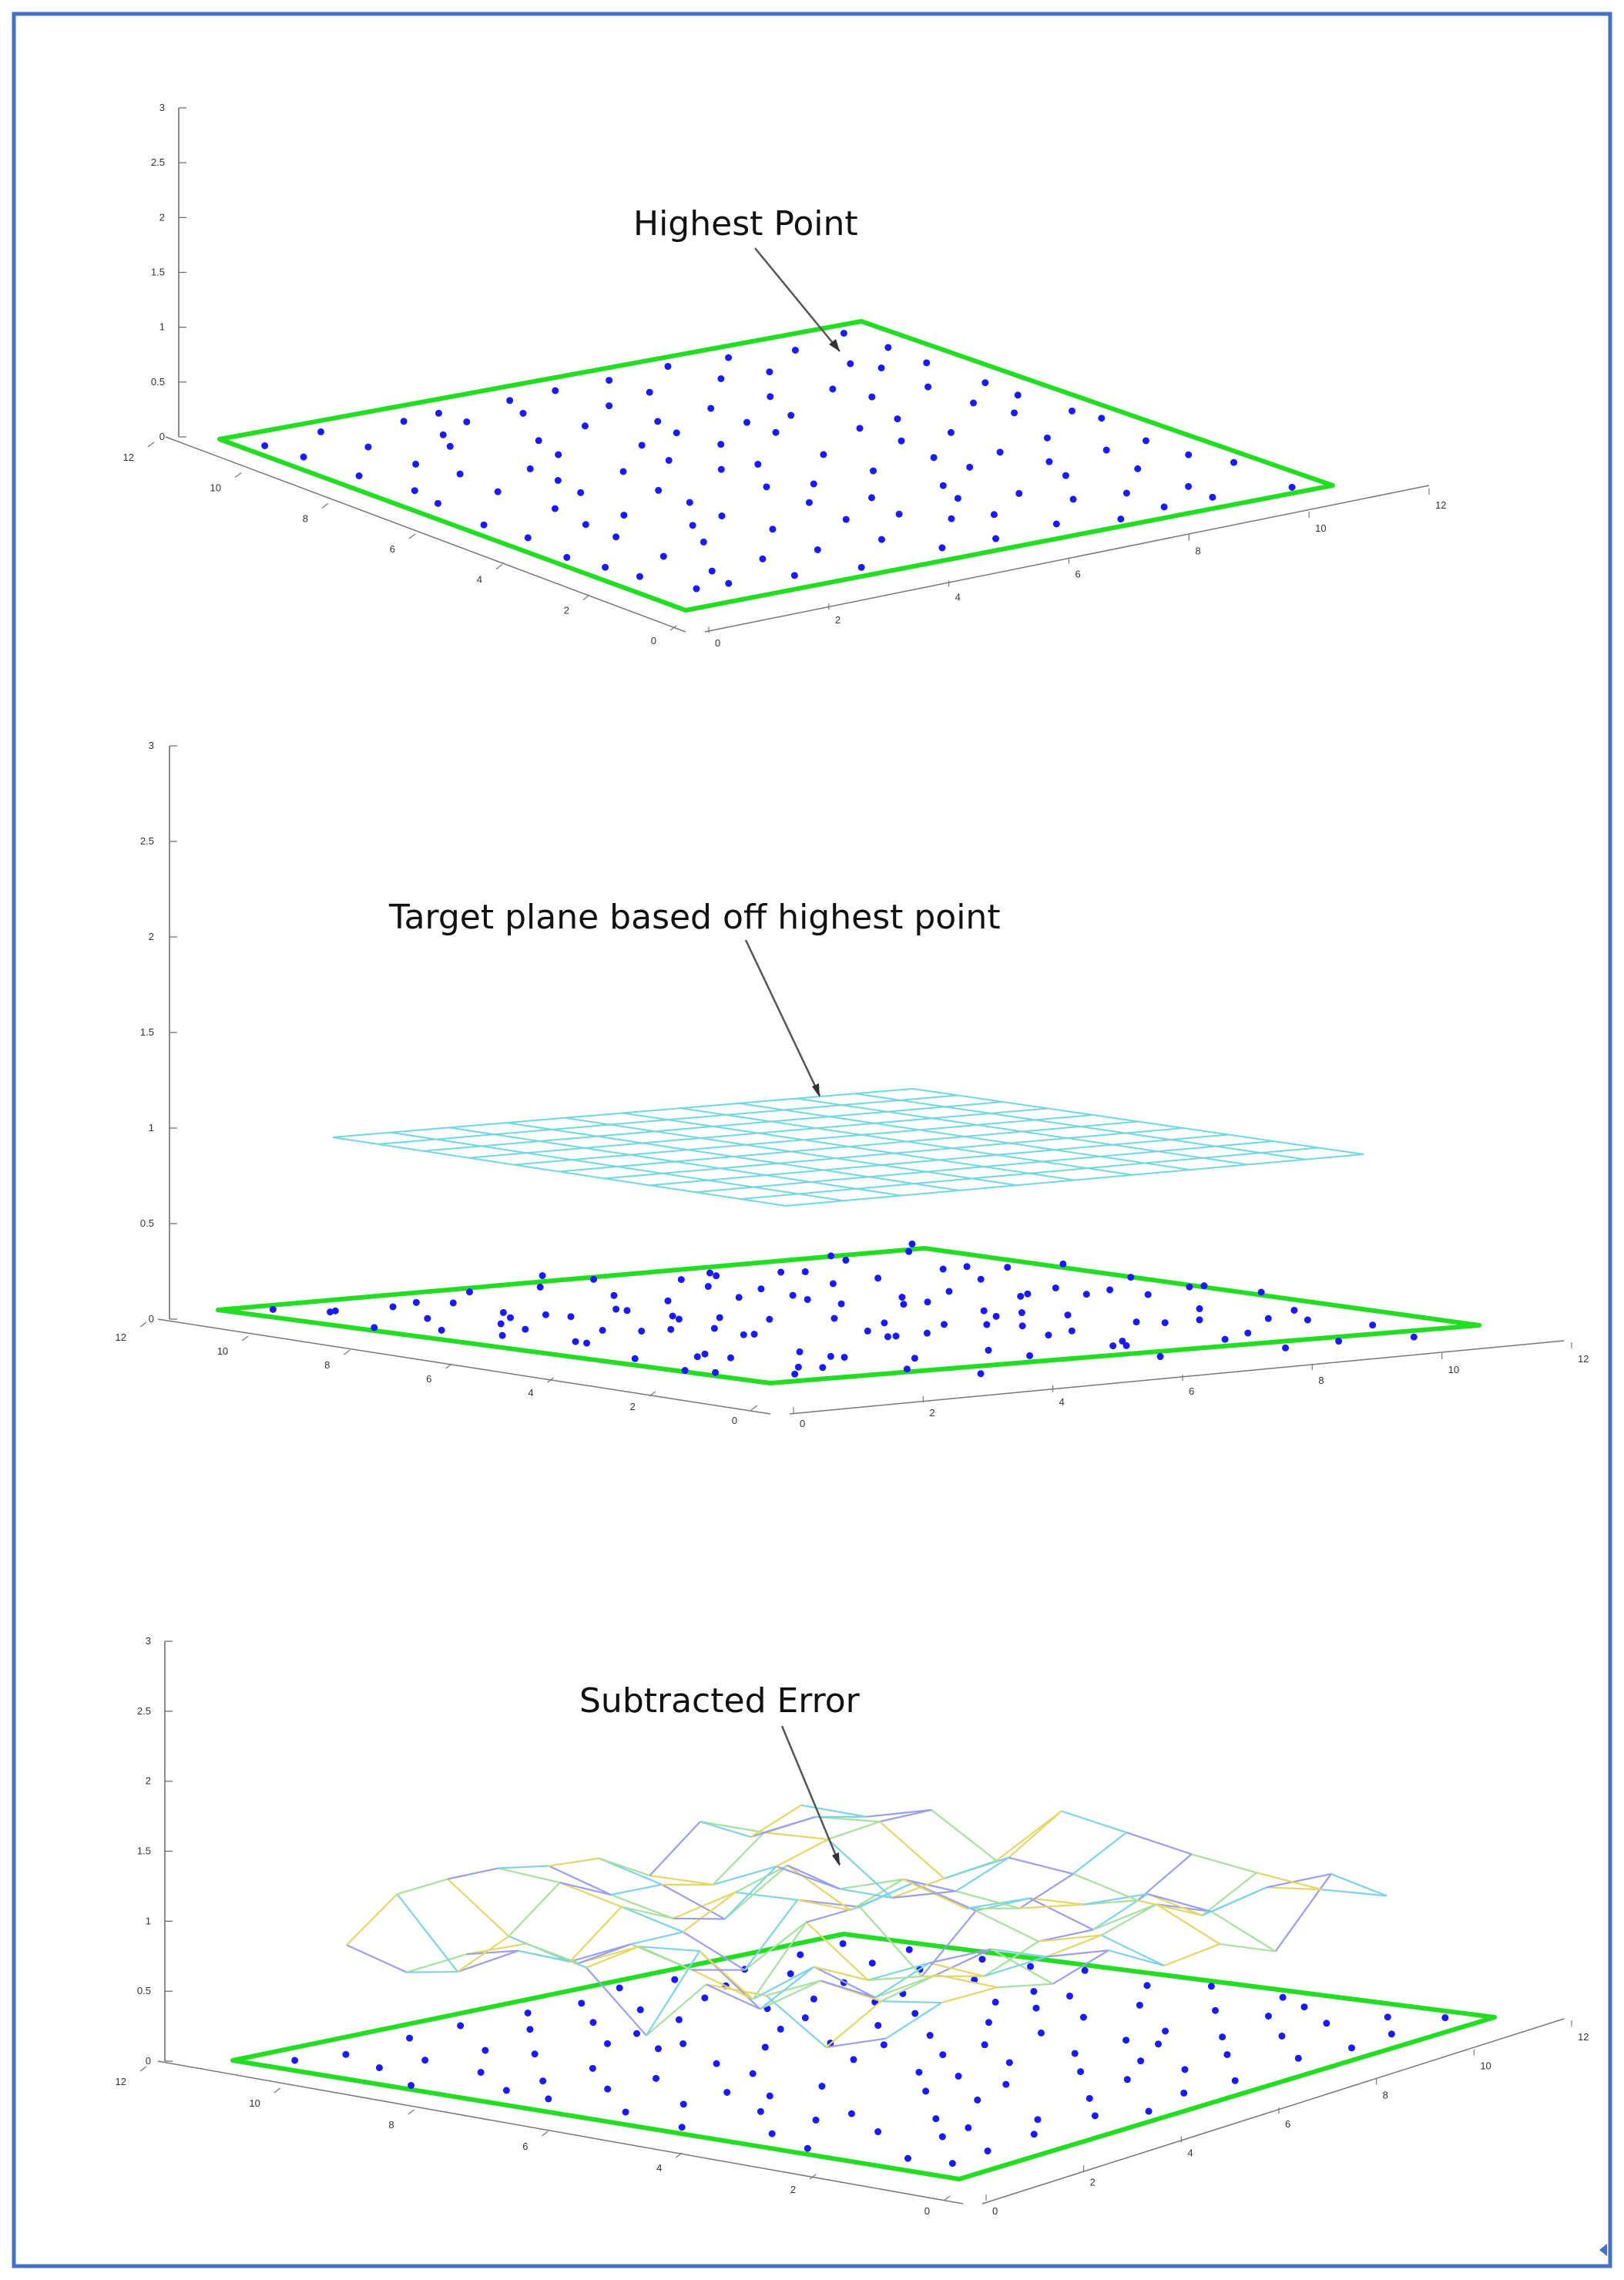  I want to click on target-plane-gridline, so click(964, 1136).